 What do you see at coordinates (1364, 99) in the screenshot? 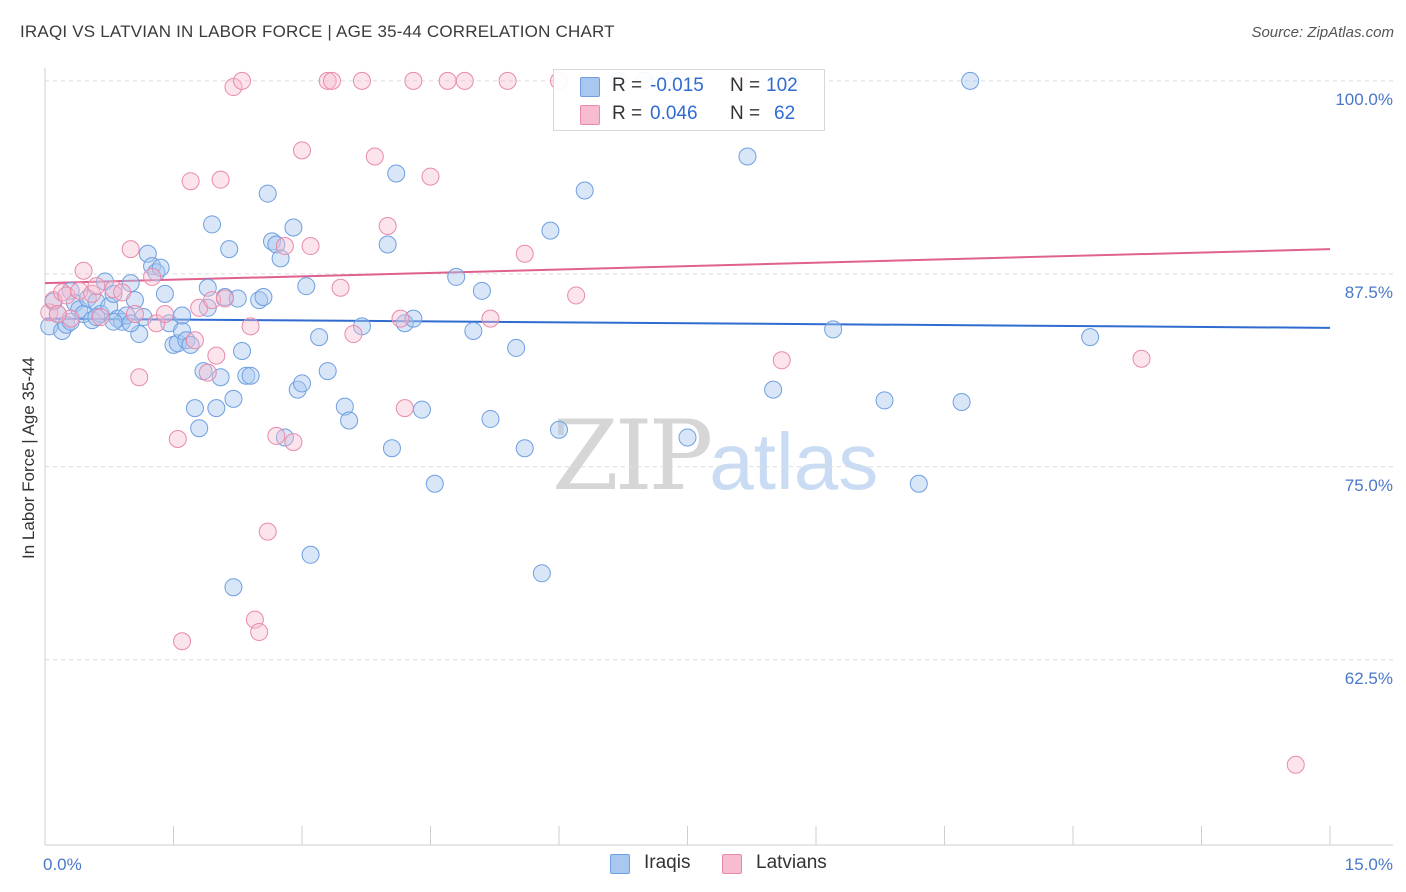
I see `y-tick-label: 100.0%` at bounding box center [1364, 99].